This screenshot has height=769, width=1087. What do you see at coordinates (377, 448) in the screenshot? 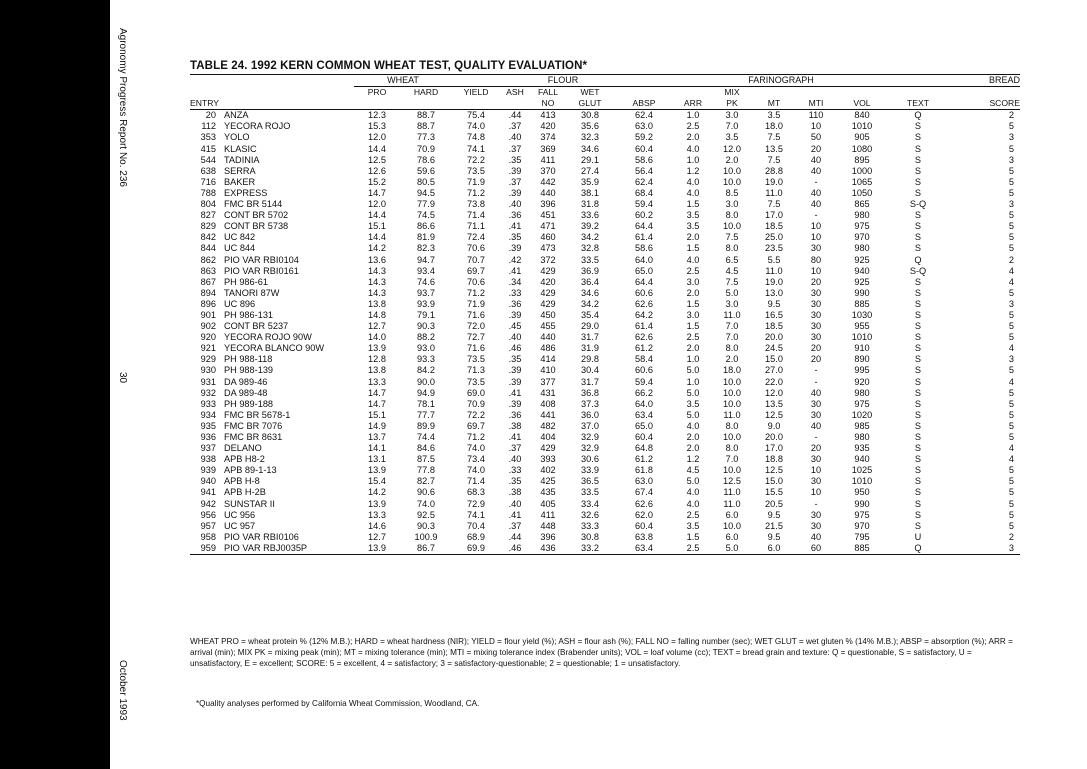
I see `wheat-pro-cell: 14.1` at bounding box center [377, 448].